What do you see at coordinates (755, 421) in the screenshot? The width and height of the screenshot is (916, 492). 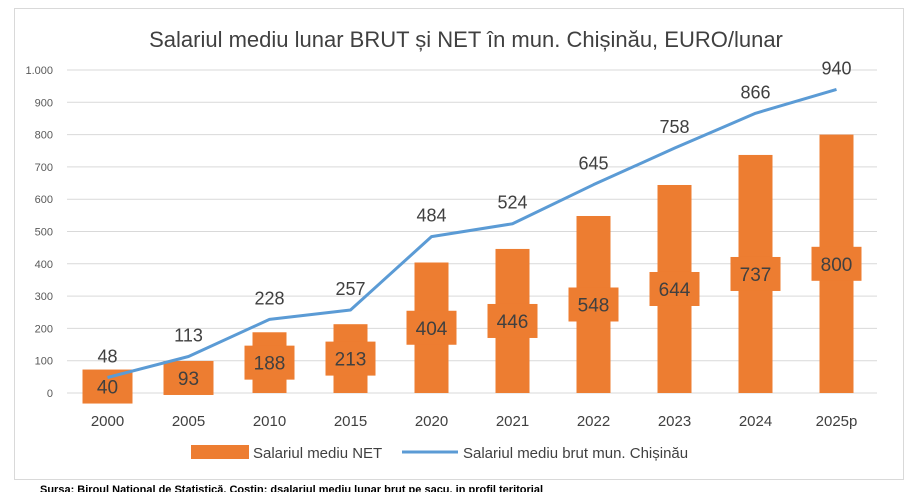 I see `x-tick-label: 2024` at bounding box center [755, 421].